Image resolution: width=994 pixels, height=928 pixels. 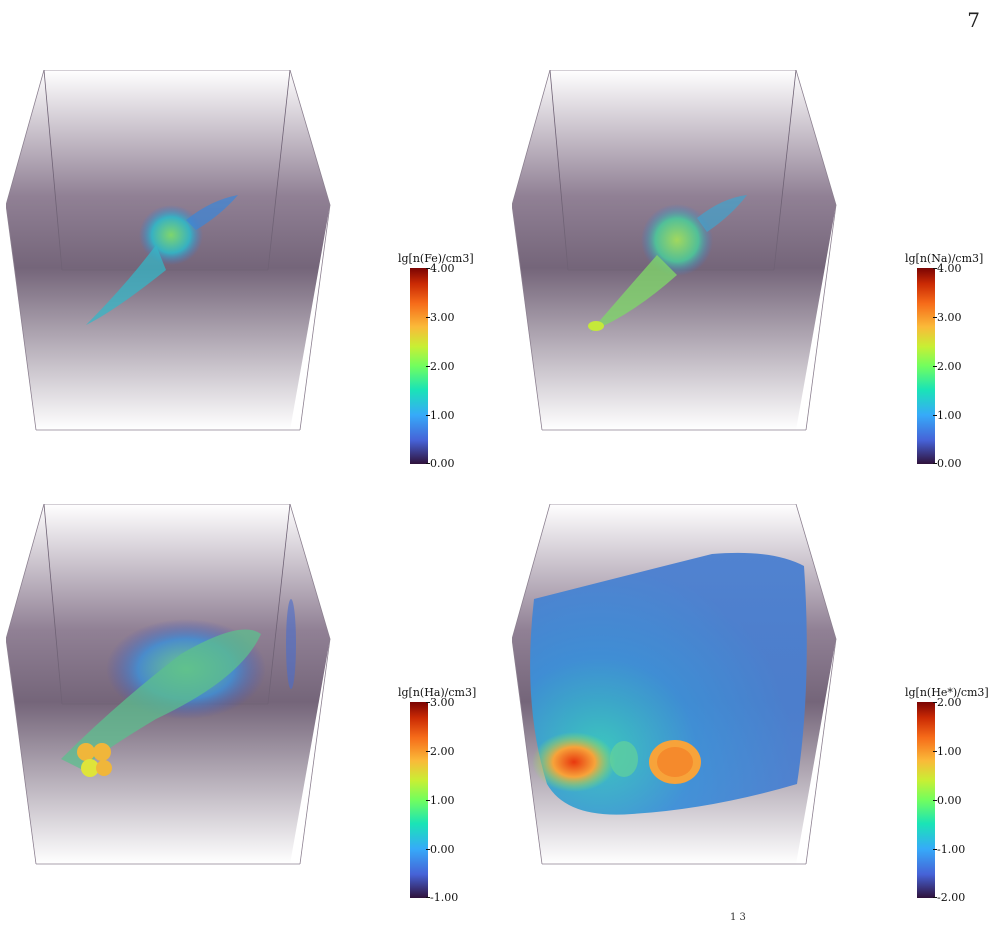 I want to click on volume-render-fe, so click(x=171, y=255).